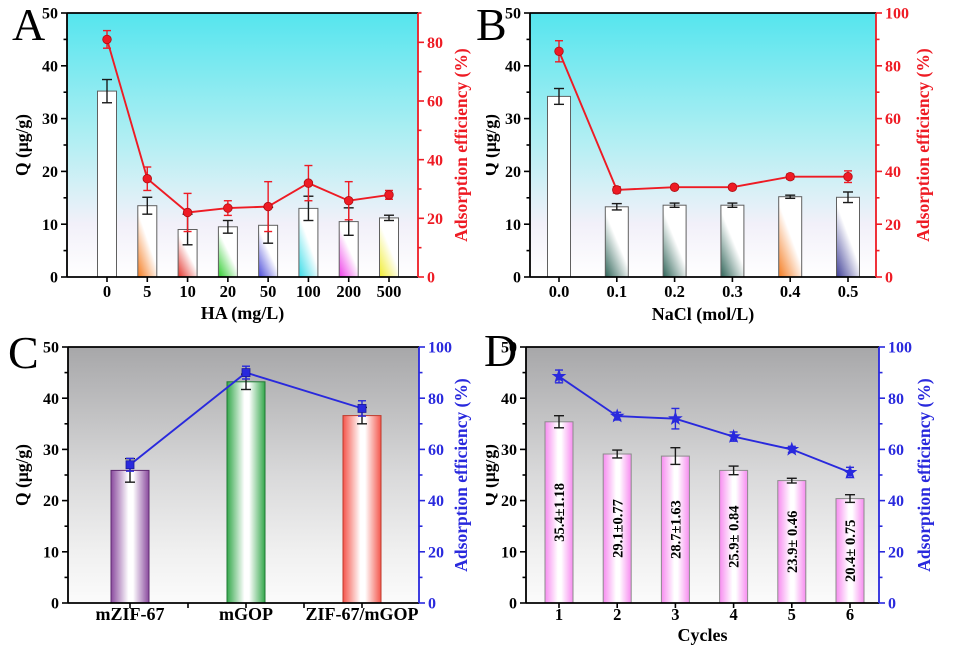 The image size is (972, 655). Describe the element at coordinates (848, 197) in the screenshot. I see `bar-error-0.5` at that location.